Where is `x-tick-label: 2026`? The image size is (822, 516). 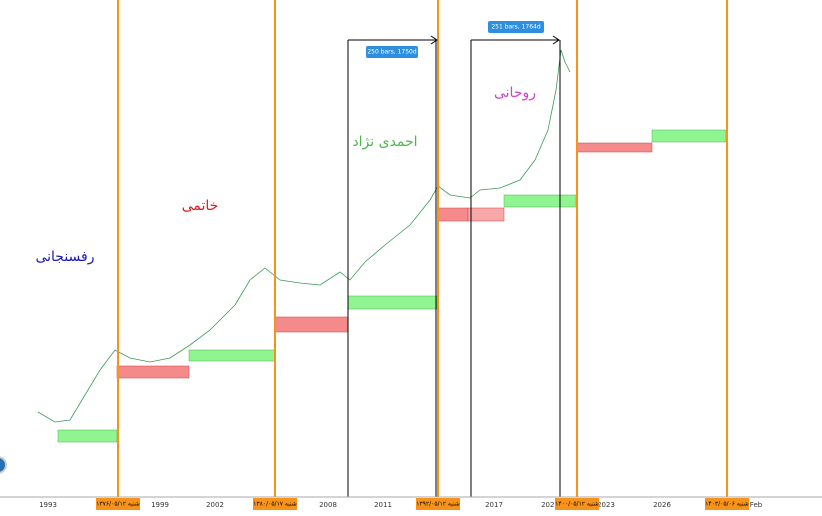
x-tick-label: 2026 is located at coordinates (662, 505).